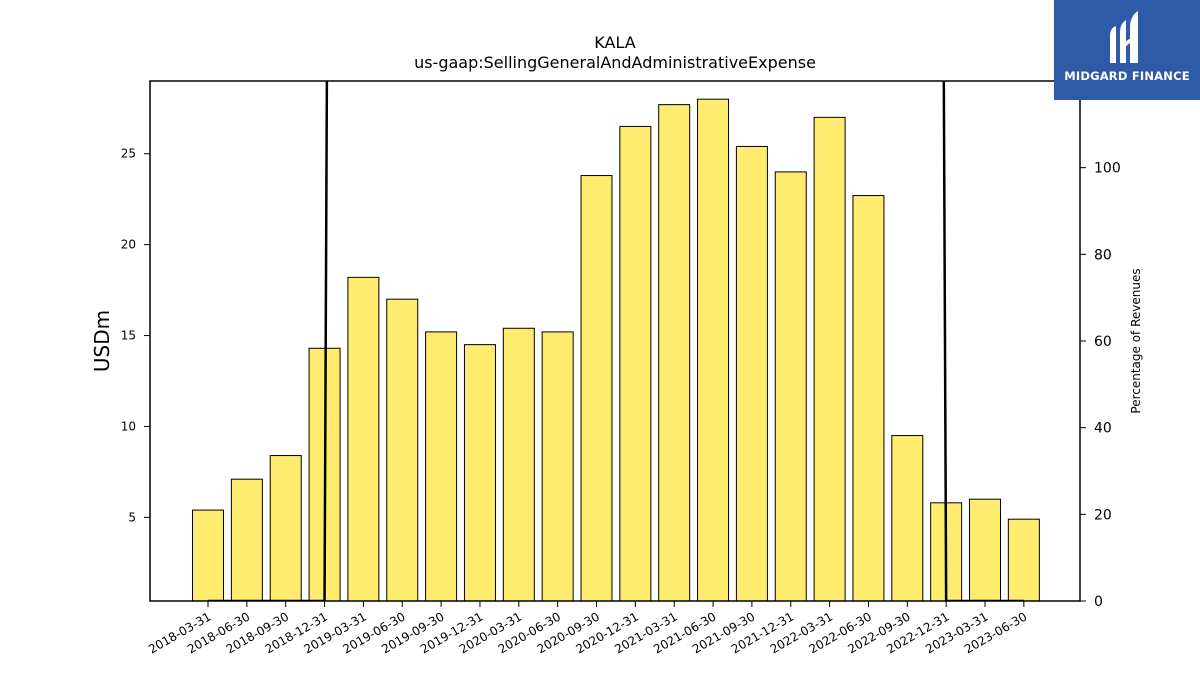  What do you see at coordinates (614, 42) in the screenshot?
I see `chart-title: KALA` at bounding box center [614, 42].